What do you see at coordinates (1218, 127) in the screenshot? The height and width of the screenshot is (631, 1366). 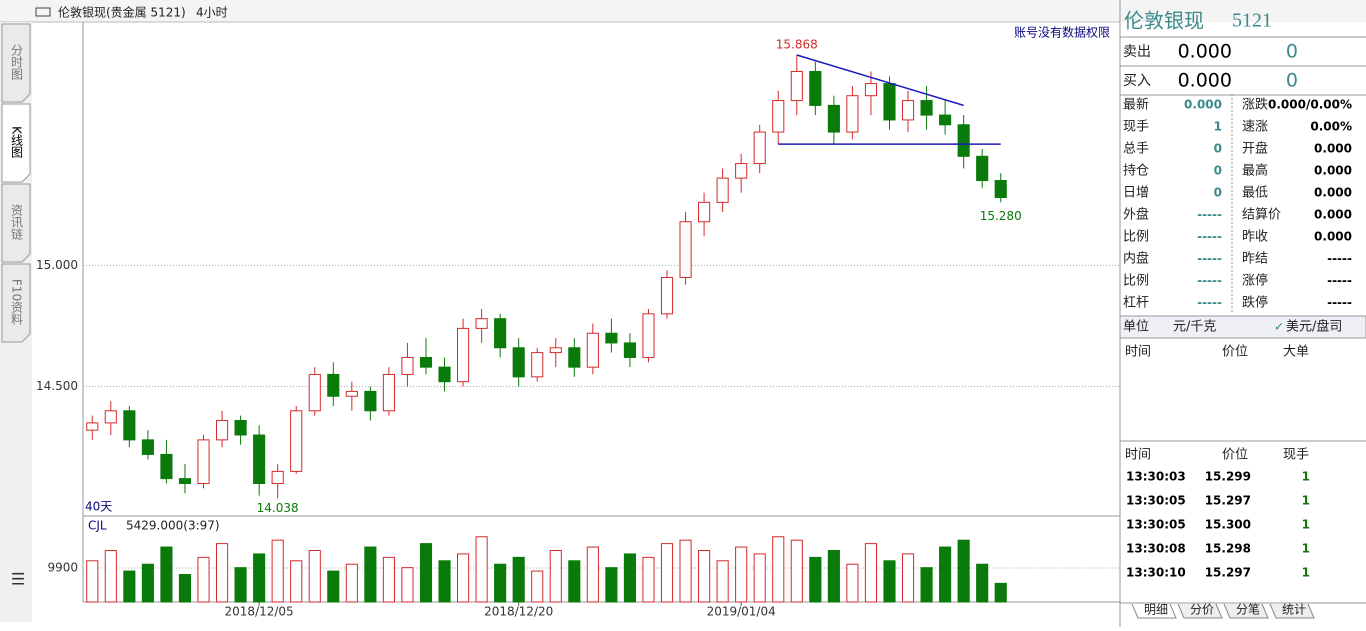 I see `stat-value: 1` at bounding box center [1218, 127].